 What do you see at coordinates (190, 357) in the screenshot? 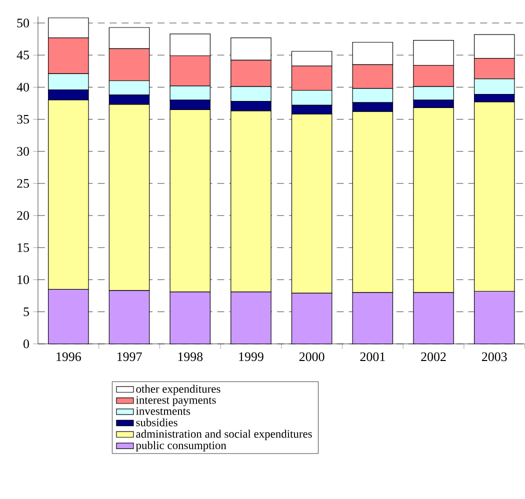
I see `x-tick-label: 1998` at bounding box center [190, 357].